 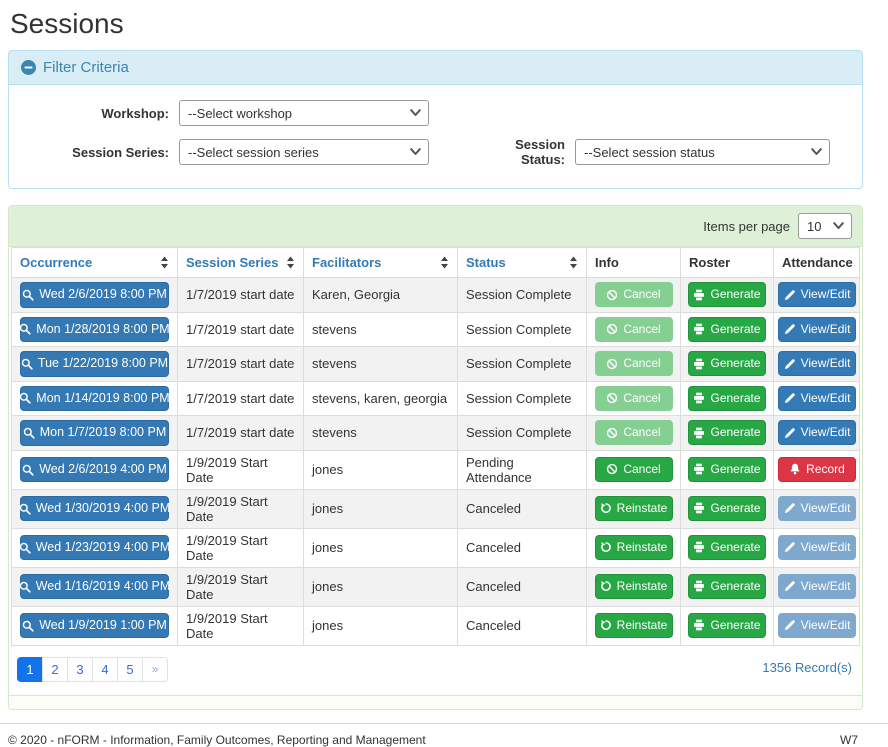 I want to click on occurrence-cell: Wed 1/16/2019 4:00 PM, so click(x=94, y=586).